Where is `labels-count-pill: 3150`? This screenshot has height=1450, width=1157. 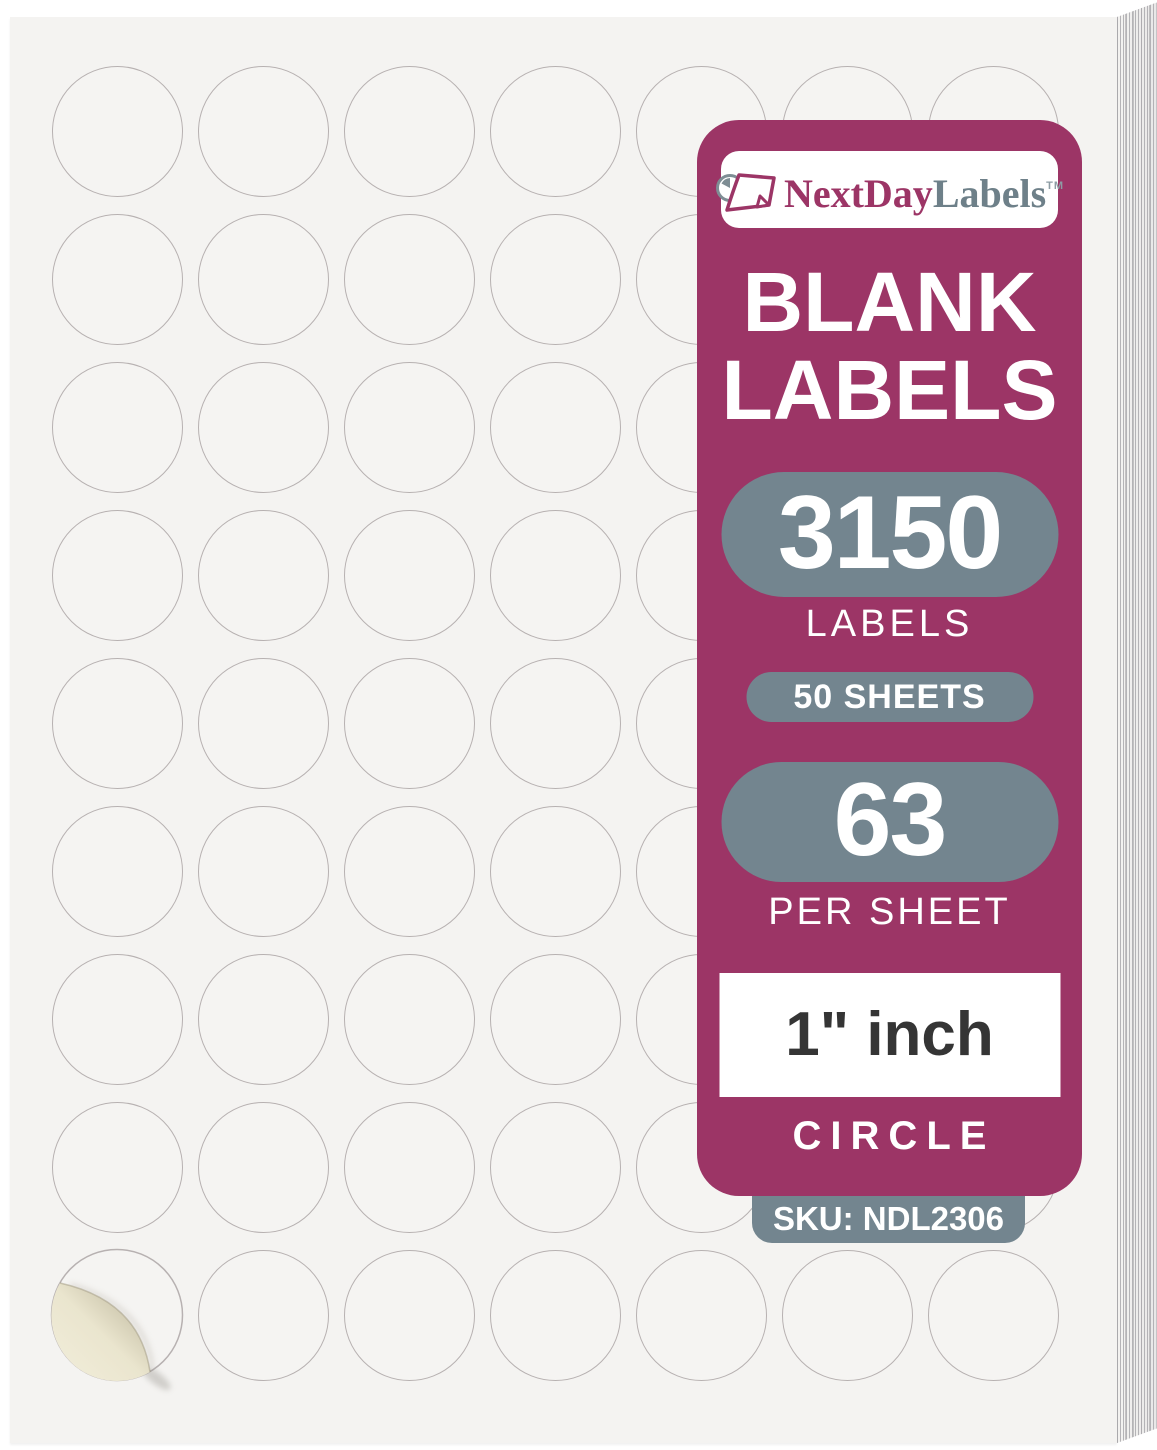 labels-count-pill: 3150 is located at coordinates (889, 534).